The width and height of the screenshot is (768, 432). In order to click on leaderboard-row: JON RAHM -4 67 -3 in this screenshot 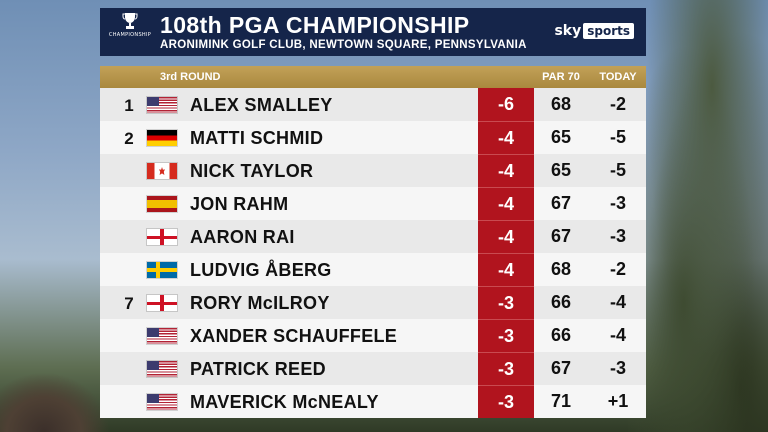, I will do `click(373, 203)`.